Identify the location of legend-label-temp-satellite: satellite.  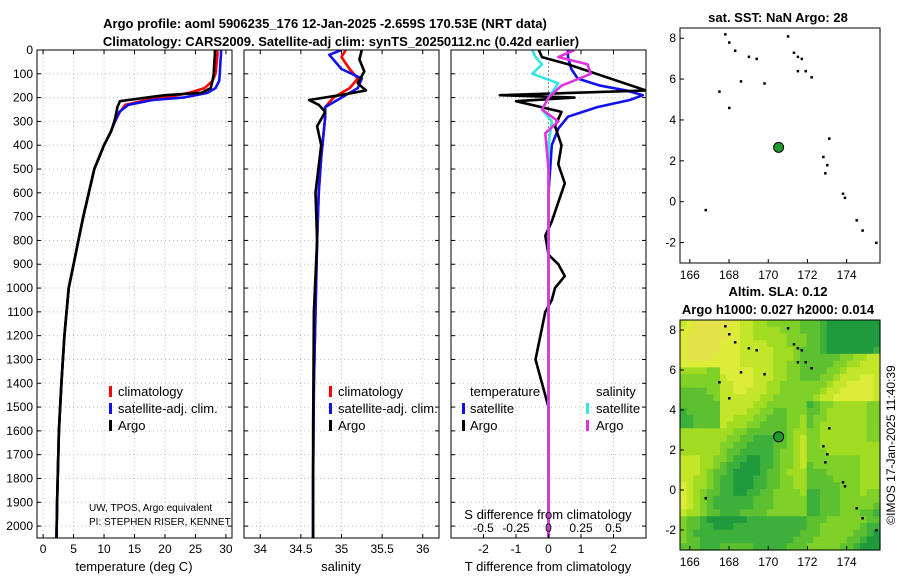
(492, 408).